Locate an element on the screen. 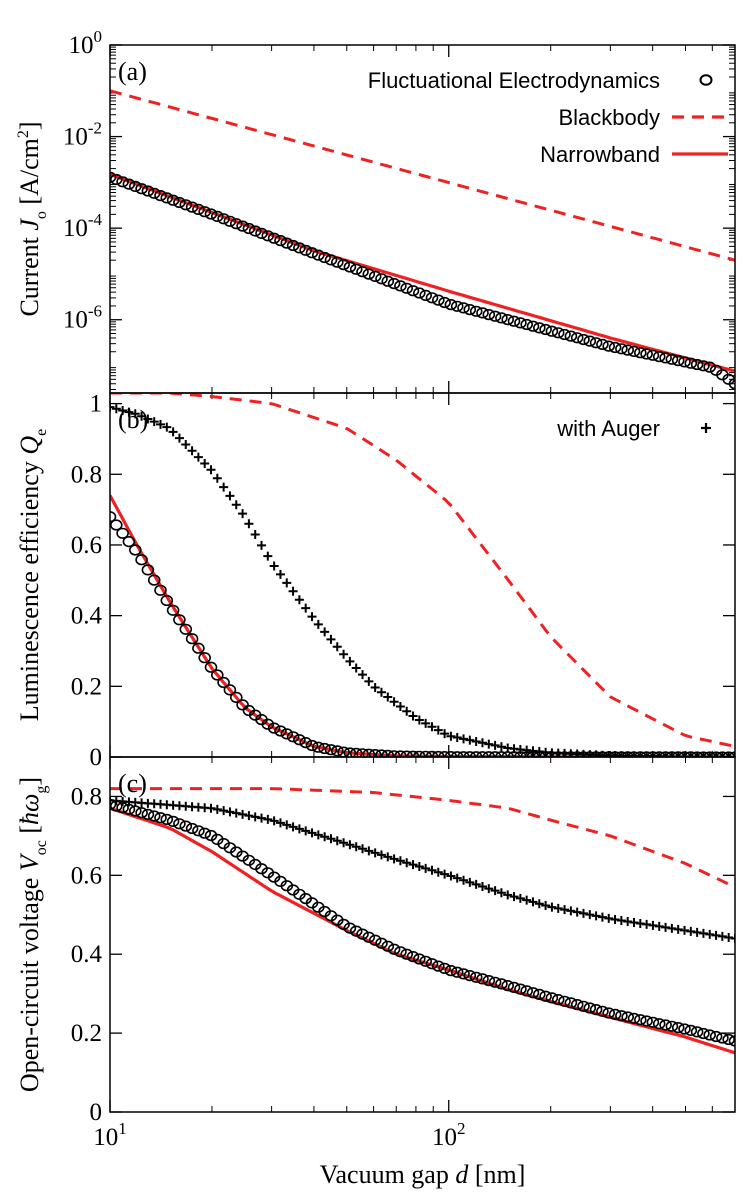  tick-exp: -6 is located at coordinates (95, 311).